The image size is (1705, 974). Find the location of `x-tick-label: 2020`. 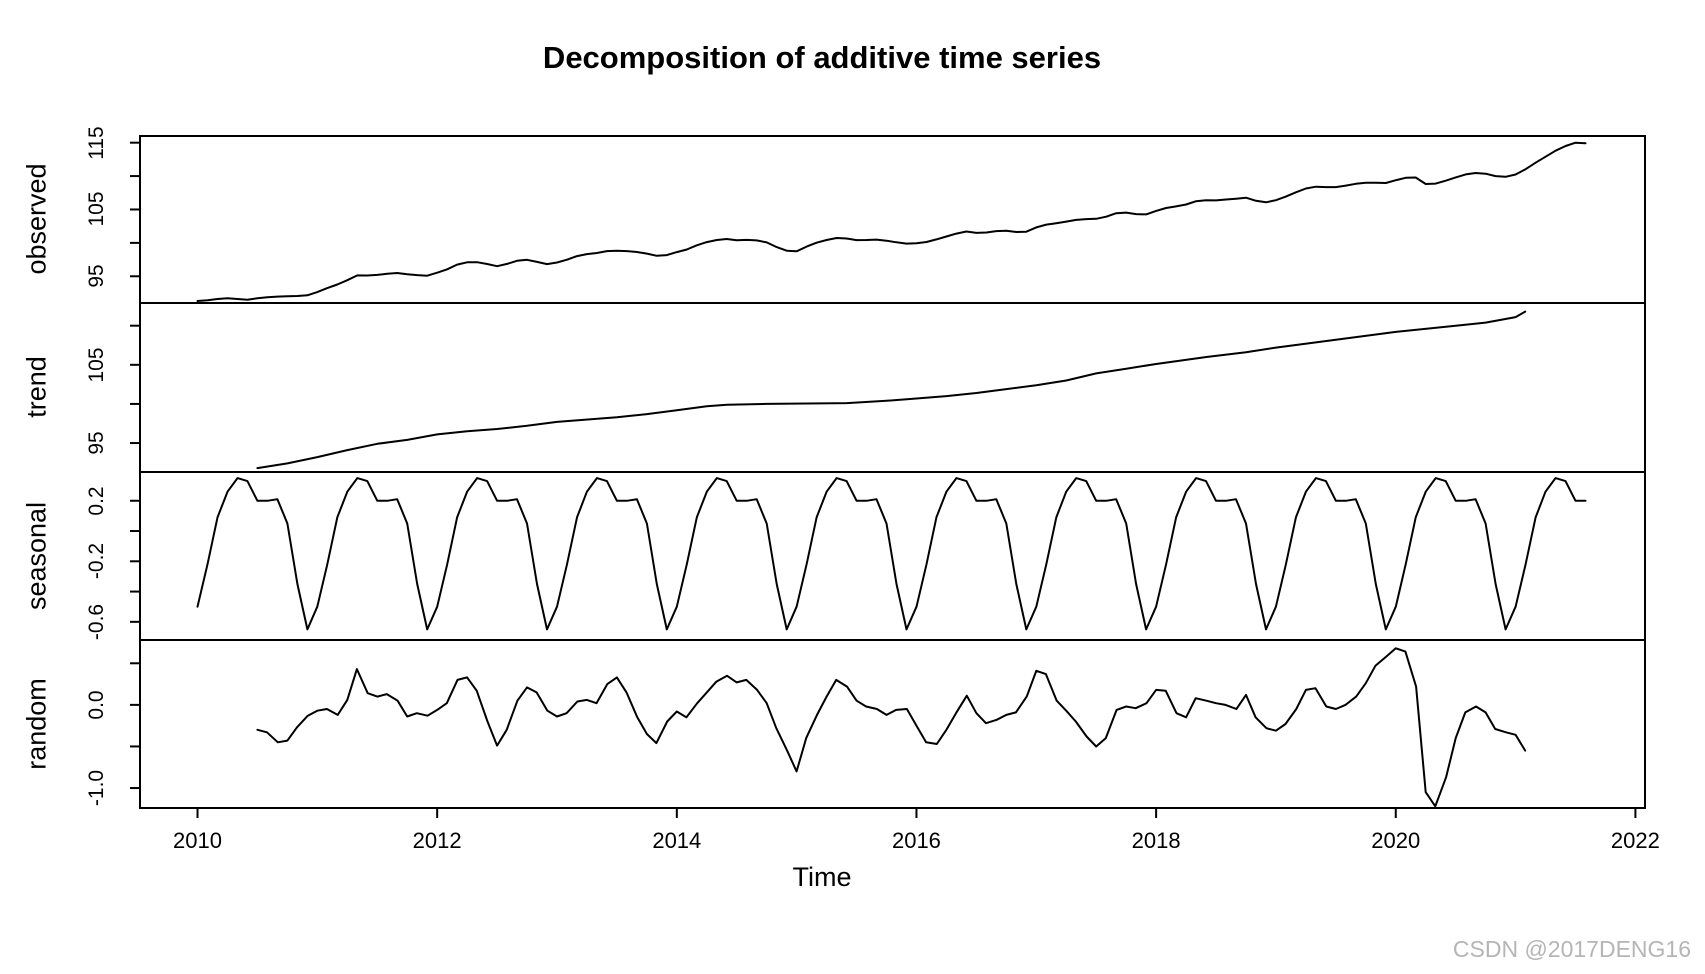

x-tick-label: 2020 is located at coordinates (1396, 840).